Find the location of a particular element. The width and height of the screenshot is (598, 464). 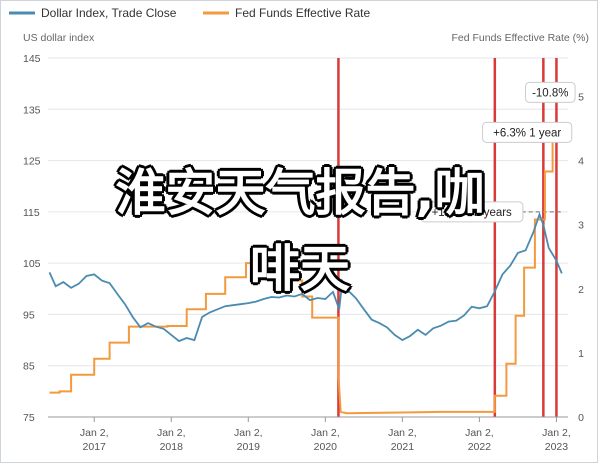

legend-label-fed-funds: Fed Funds Effective Rate is located at coordinates (303, 13).